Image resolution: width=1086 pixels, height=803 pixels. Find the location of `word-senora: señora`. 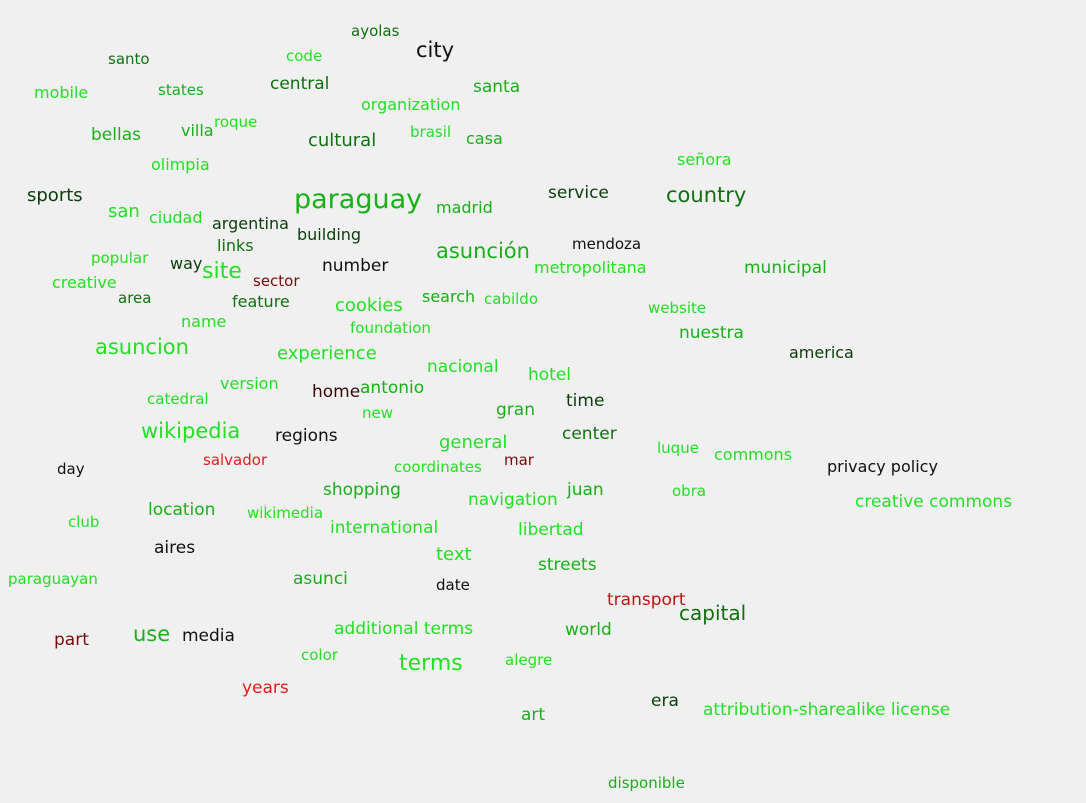

word-senora: señora is located at coordinates (704, 159).